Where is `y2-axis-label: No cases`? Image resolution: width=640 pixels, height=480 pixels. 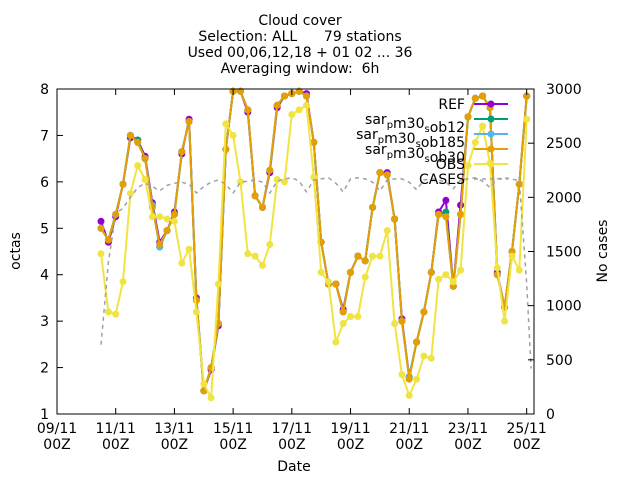
y2-axis-label: No cases is located at coordinates (603, 251).